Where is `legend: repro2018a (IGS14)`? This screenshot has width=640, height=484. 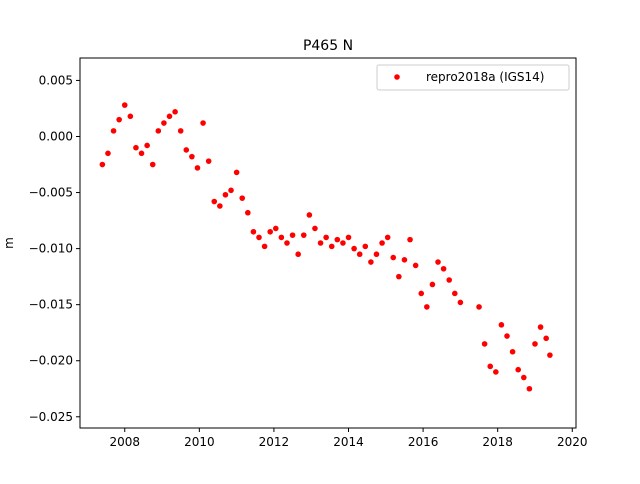
legend: repro2018a (IGS14) is located at coordinates (473, 77).